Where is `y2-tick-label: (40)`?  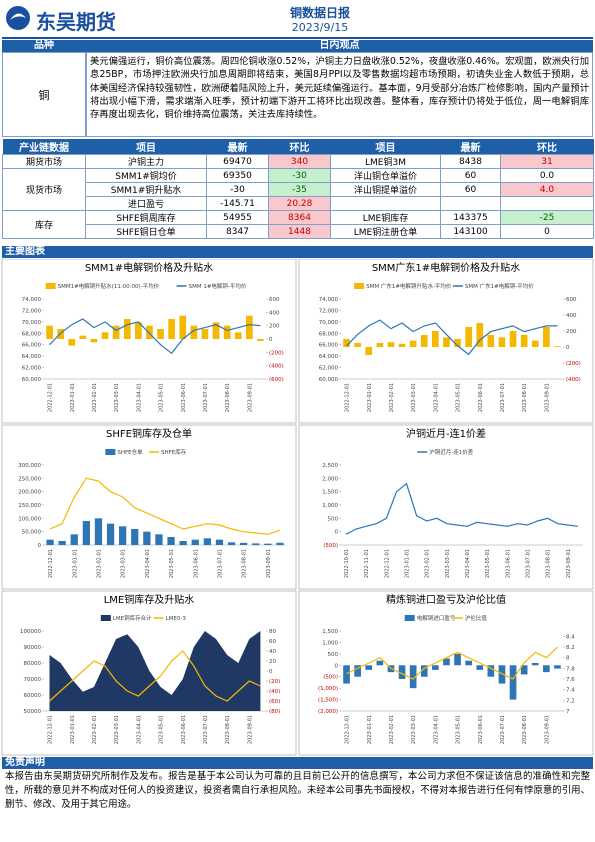
y2-tick-label: (40) is located at coordinates (274, 692).